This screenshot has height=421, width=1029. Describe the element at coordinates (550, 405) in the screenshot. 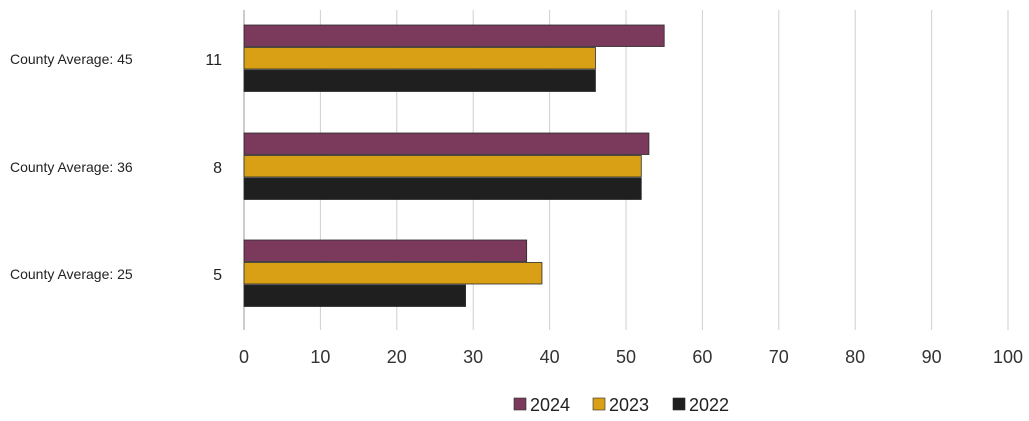

I see `legend-label-2024: 2024` at that location.